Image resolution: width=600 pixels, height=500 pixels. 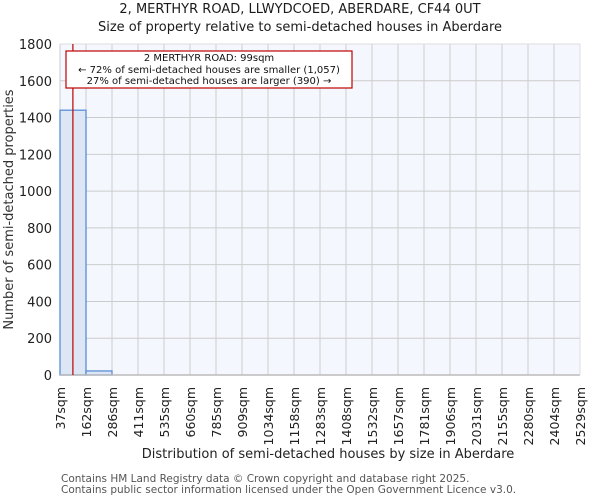 I want to click on x-tick-label: 1906sqm, so click(x=450, y=416).